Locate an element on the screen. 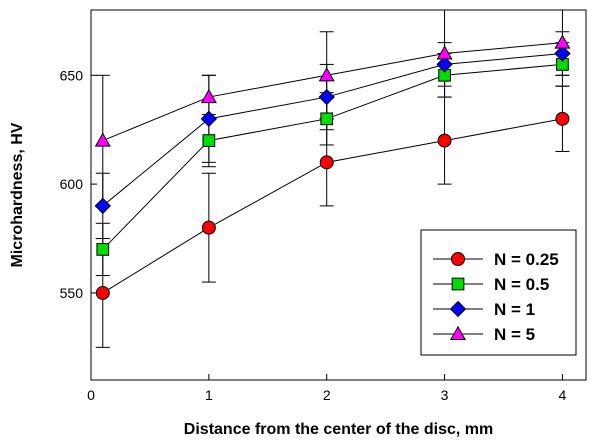  legend-item: N = 0.25 is located at coordinates (496, 259).